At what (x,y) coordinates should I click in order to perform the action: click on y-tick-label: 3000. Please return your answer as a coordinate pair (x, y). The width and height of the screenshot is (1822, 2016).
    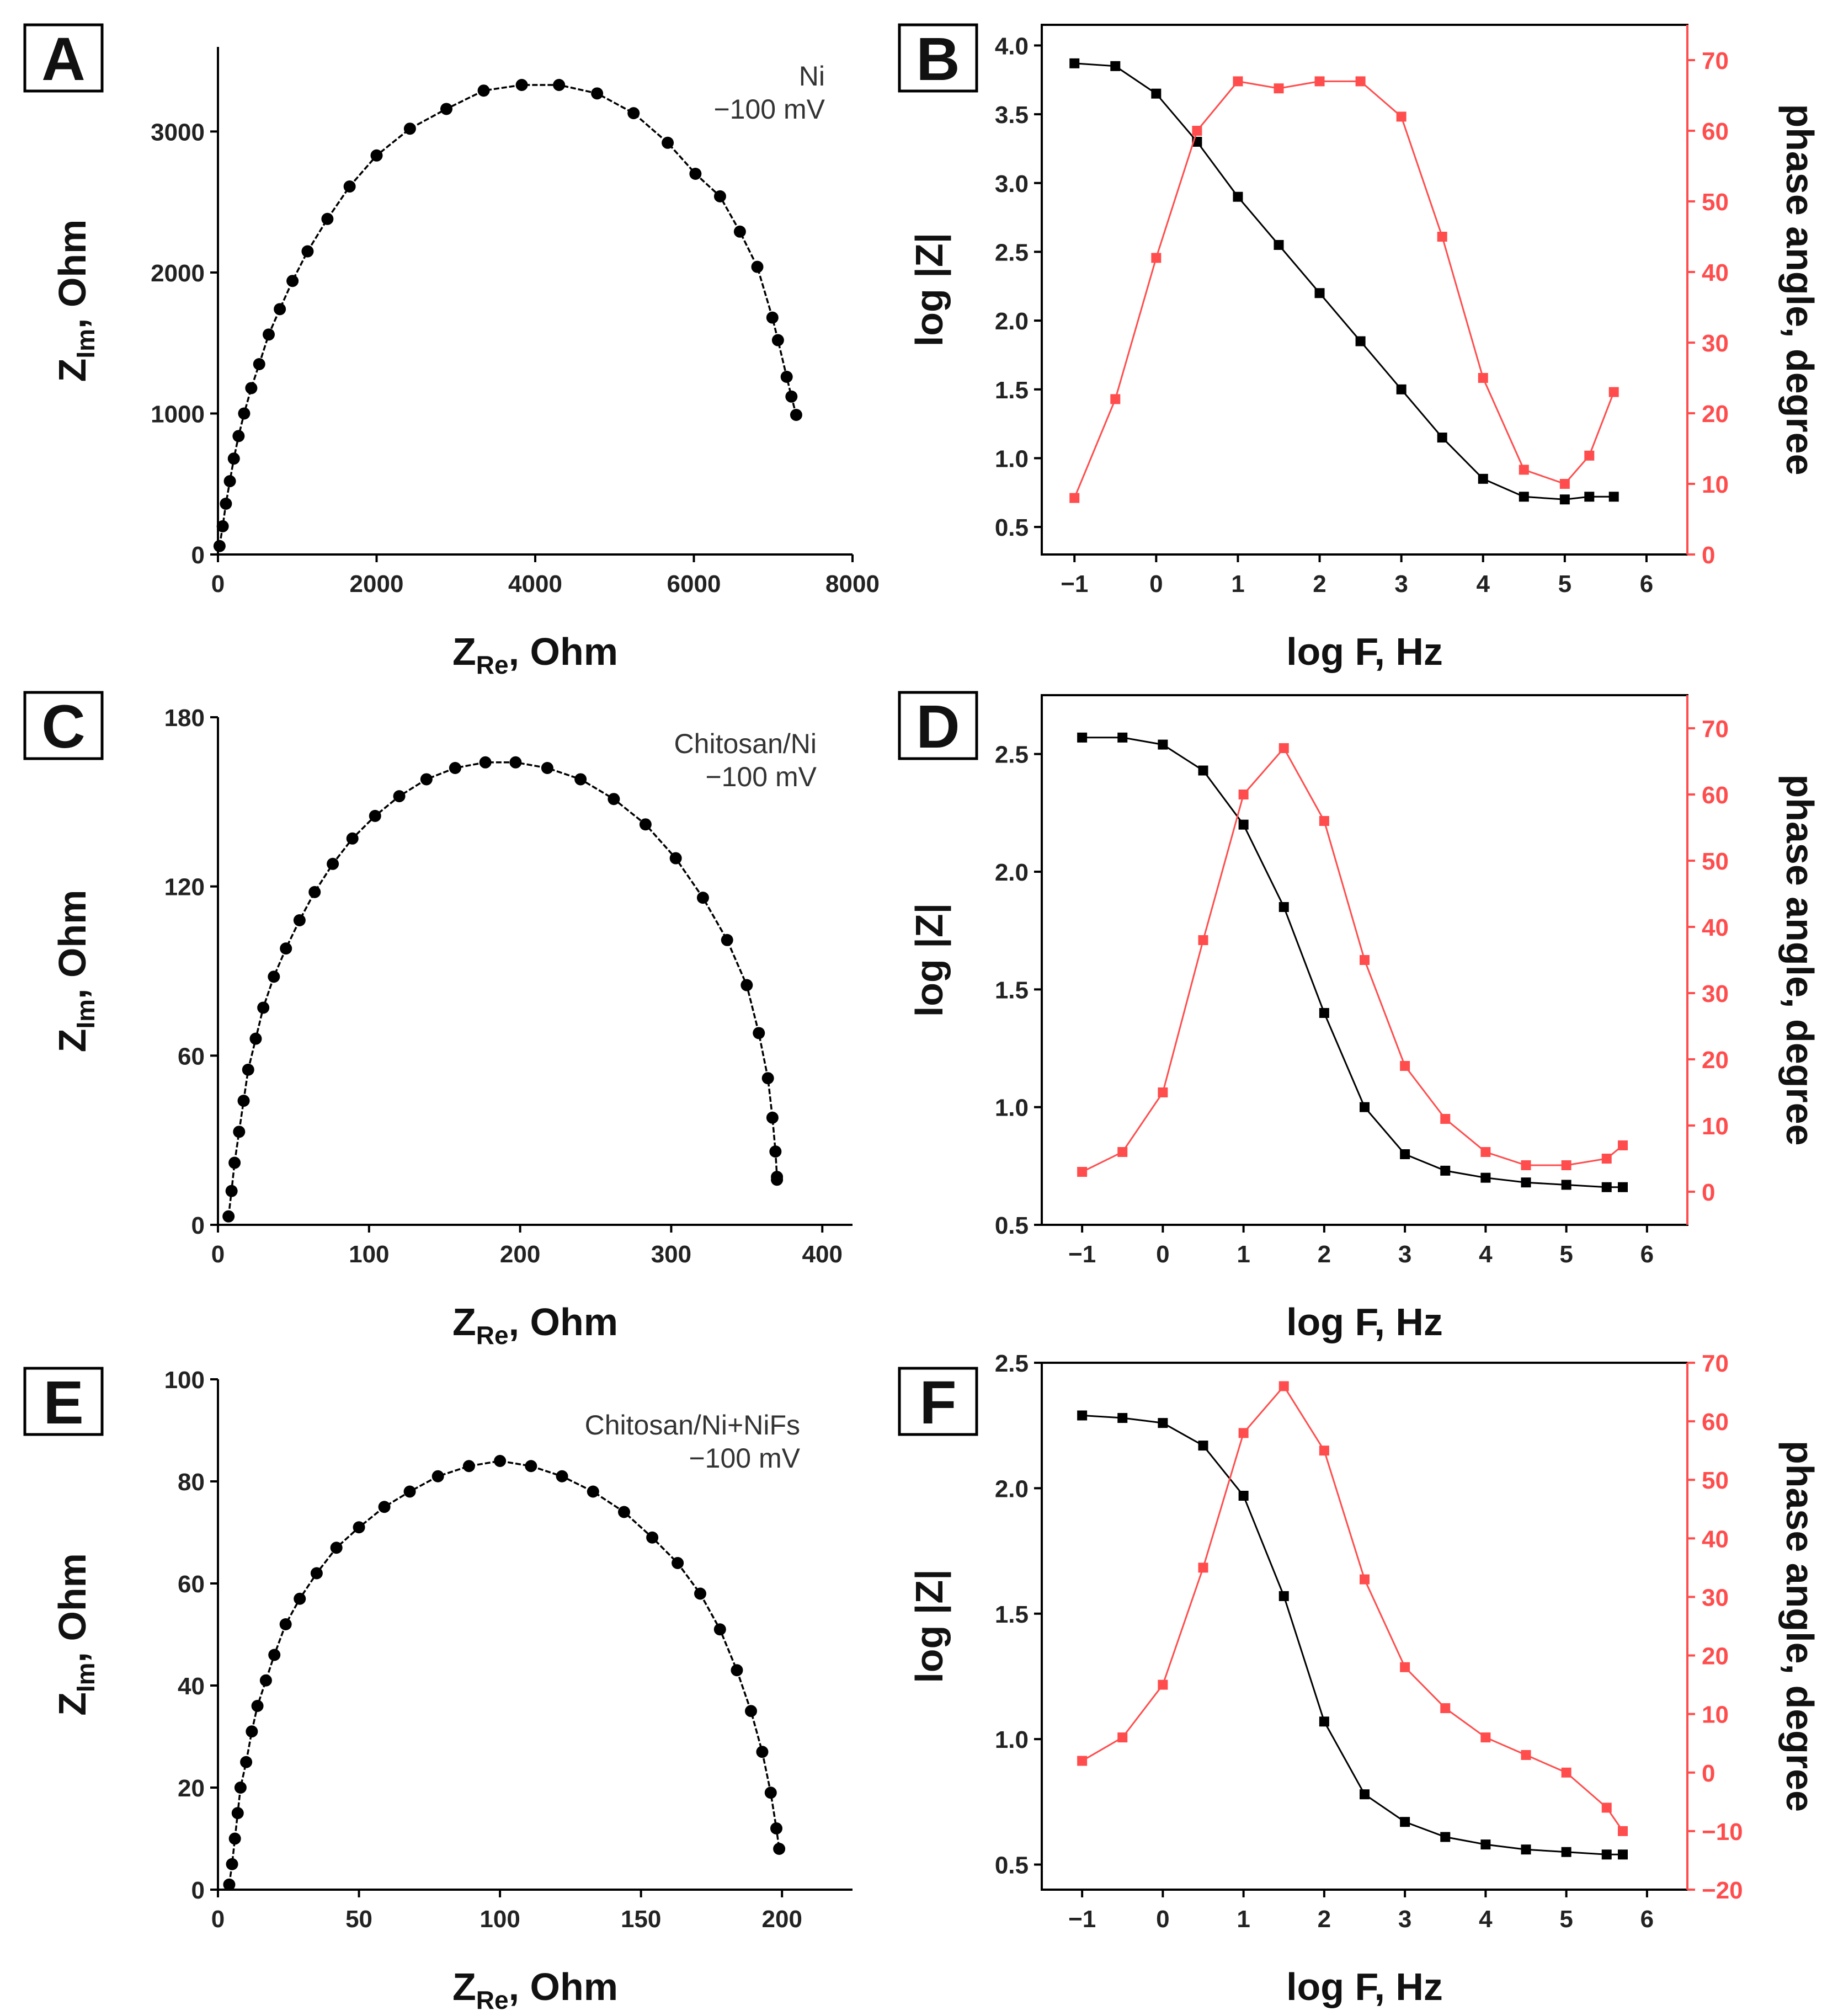
    Looking at the image, I should click on (178, 132).